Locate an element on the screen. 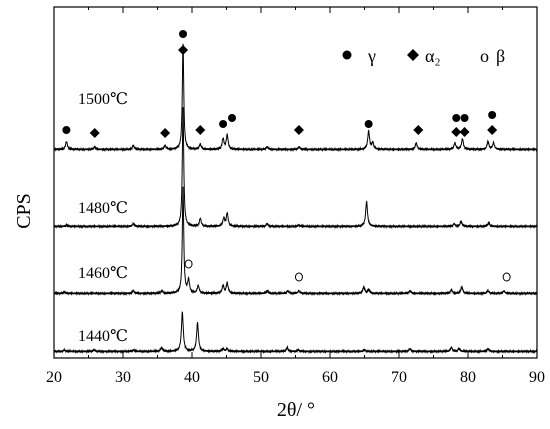 This screenshot has height=429, width=550. legend-beta-label: β is located at coordinates (500, 56).